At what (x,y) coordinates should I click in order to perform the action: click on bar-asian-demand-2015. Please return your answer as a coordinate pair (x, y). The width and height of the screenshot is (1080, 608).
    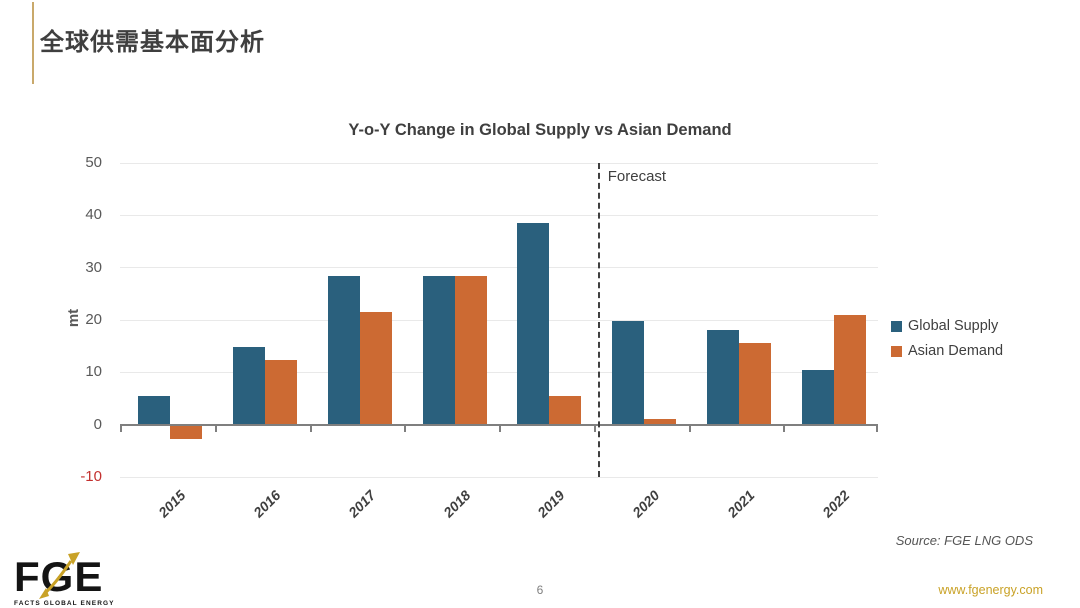
    Looking at the image, I should click on (186, 432).